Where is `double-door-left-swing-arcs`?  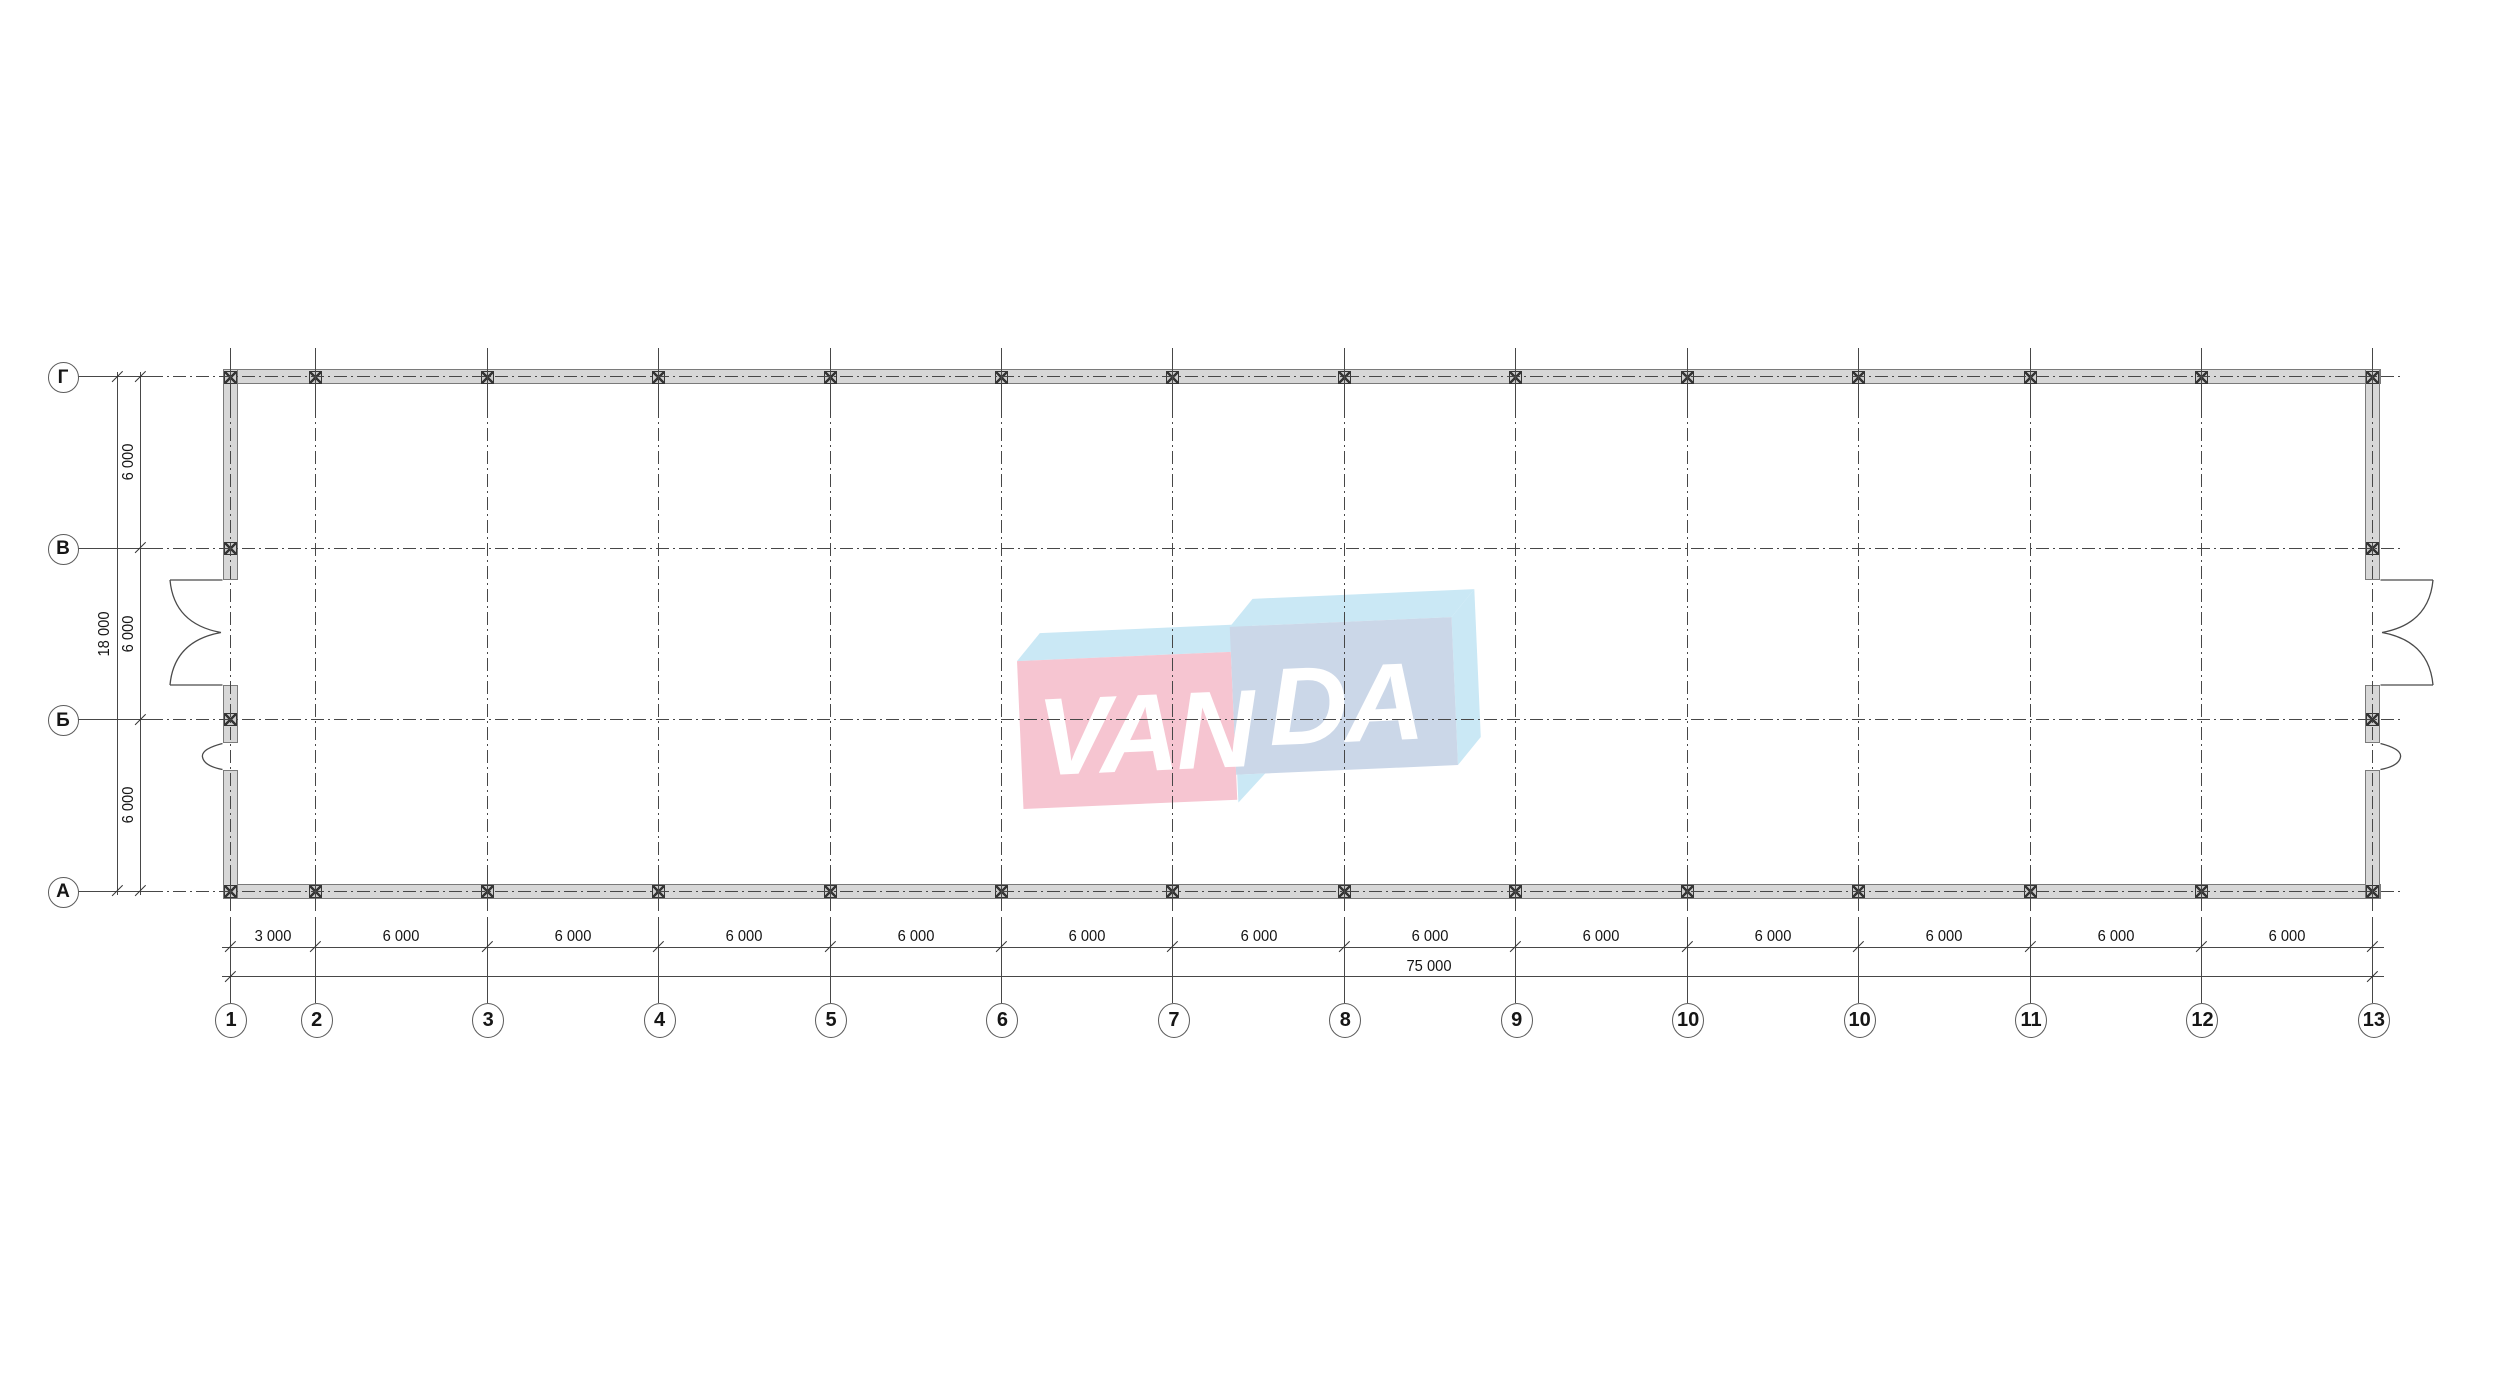
double-door-left-swing-arcs is located at coordinates (195, 632).